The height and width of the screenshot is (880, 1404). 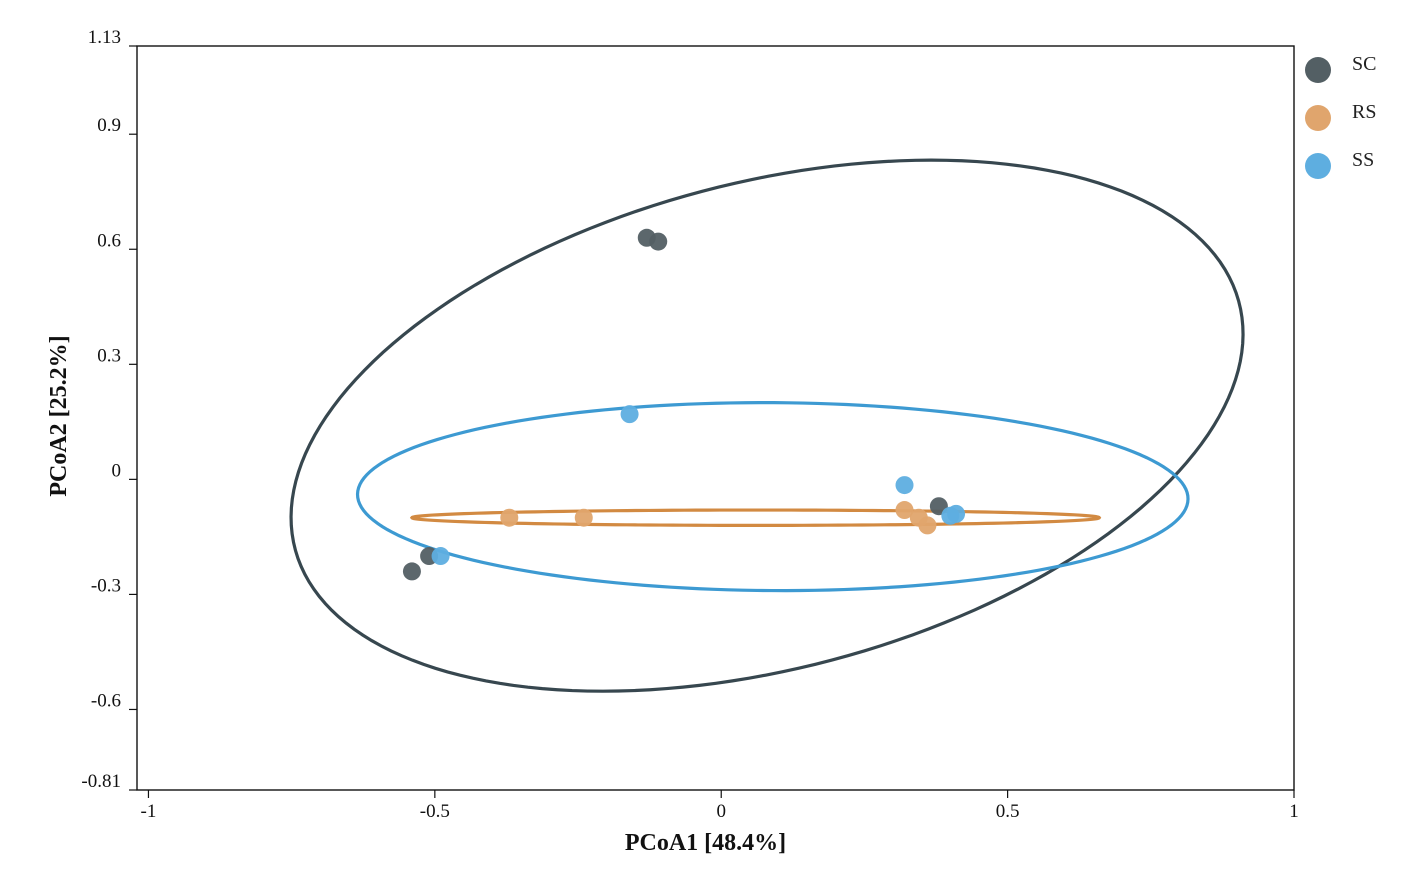 I want to click on legend-marker-sc, so click(x=1318, y=70).